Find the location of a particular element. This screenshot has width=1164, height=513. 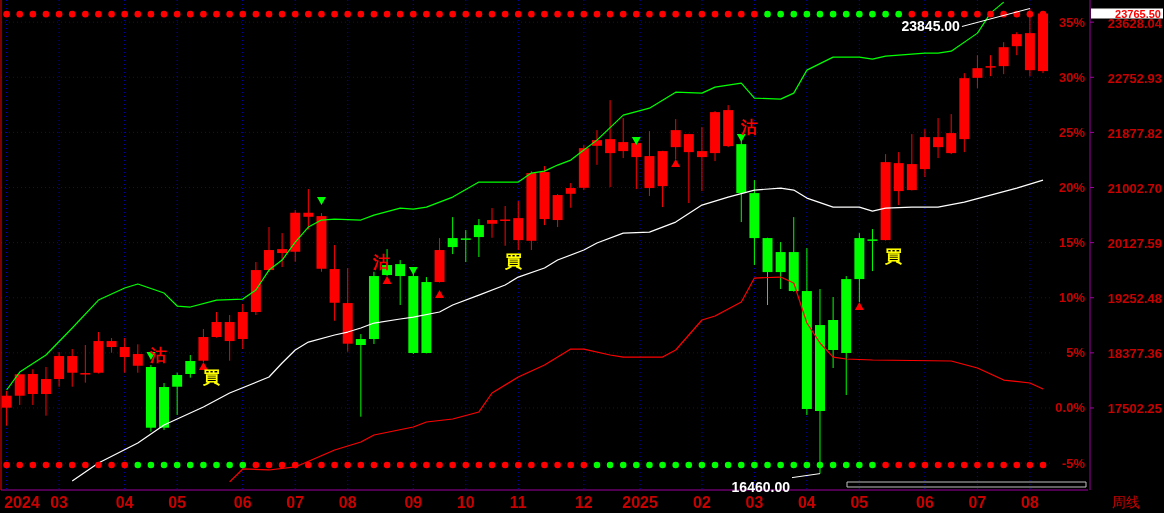

y2-tick-label: 30% is located at coordinates (1072, 77).